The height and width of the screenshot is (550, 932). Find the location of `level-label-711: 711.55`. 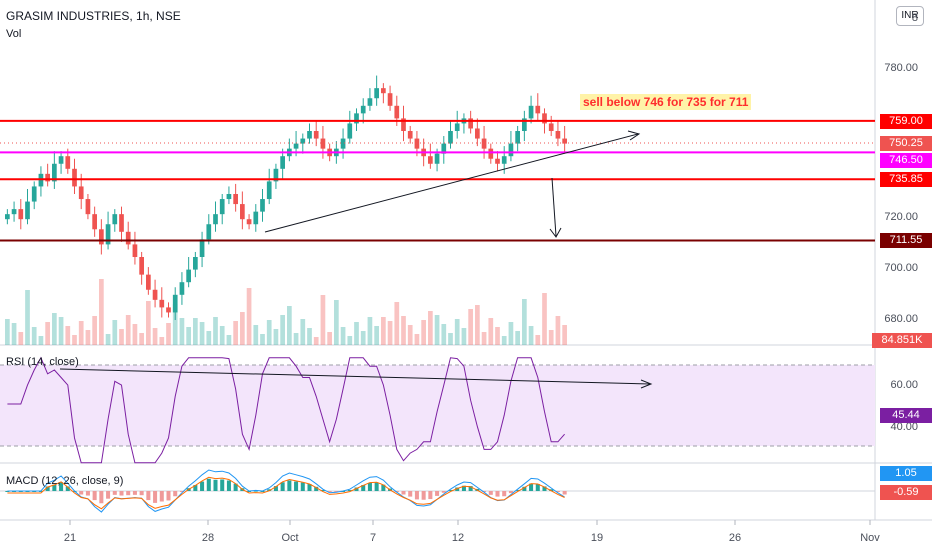

level-label-711: 711.55 is located at coordinates (906, 240).